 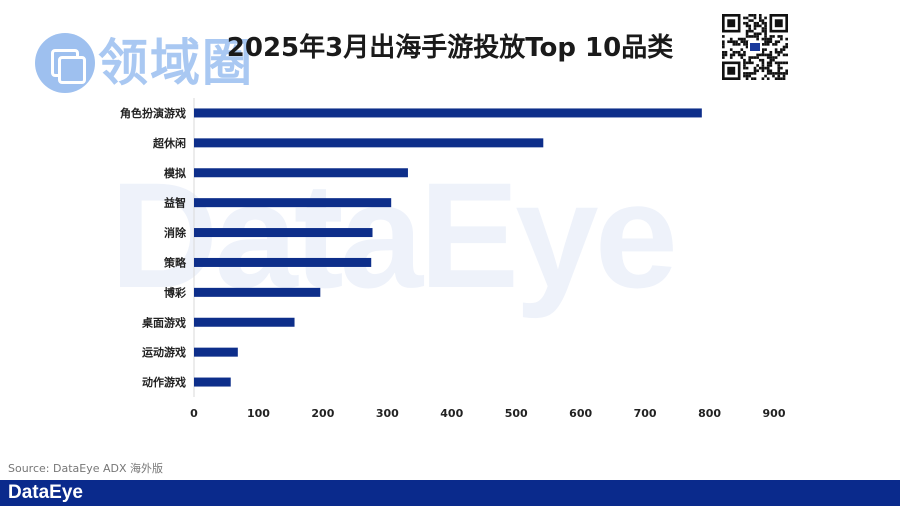 What do you see at coordinates (774, 413) in the screenshot?
I see `x-tick-label: 900` at bounding box center [774, 413].